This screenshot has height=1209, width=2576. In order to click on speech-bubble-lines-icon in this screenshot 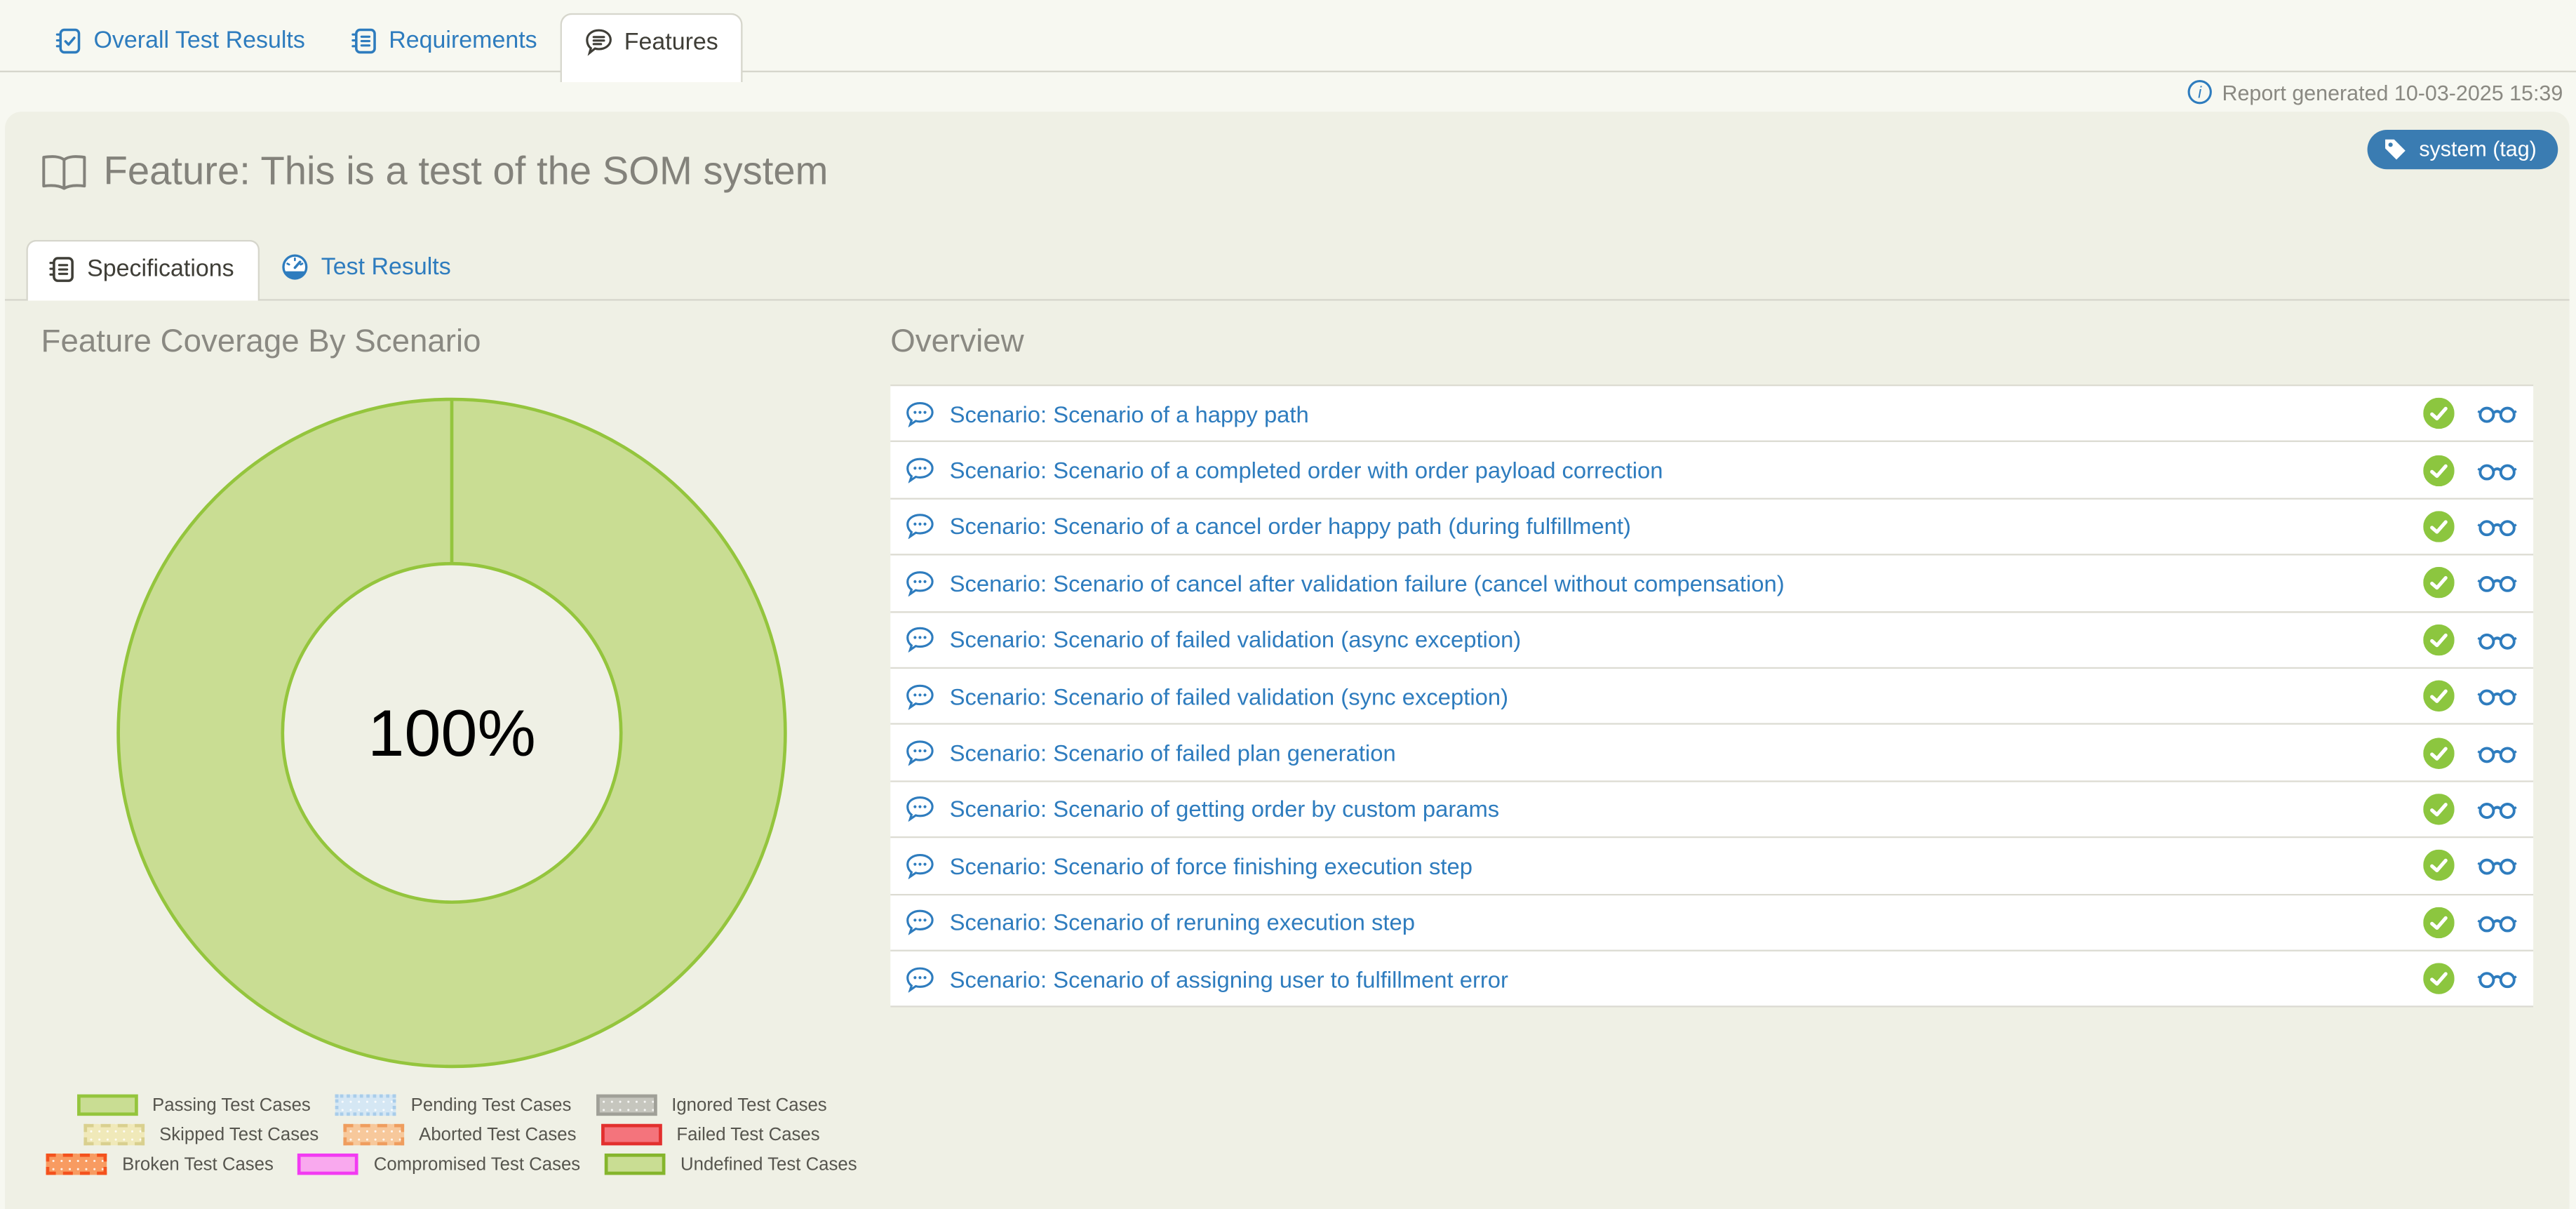, I will do `click(599, 42)`.